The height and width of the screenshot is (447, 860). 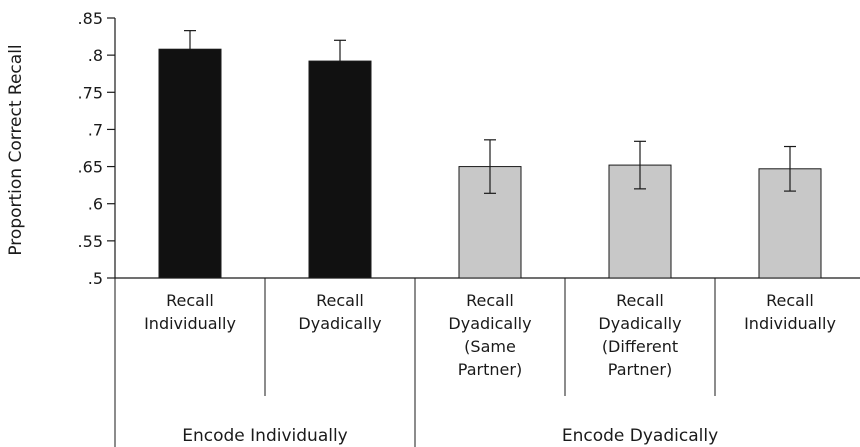 I want to click on y-tick-label: .75, so click(x=90, y=92).